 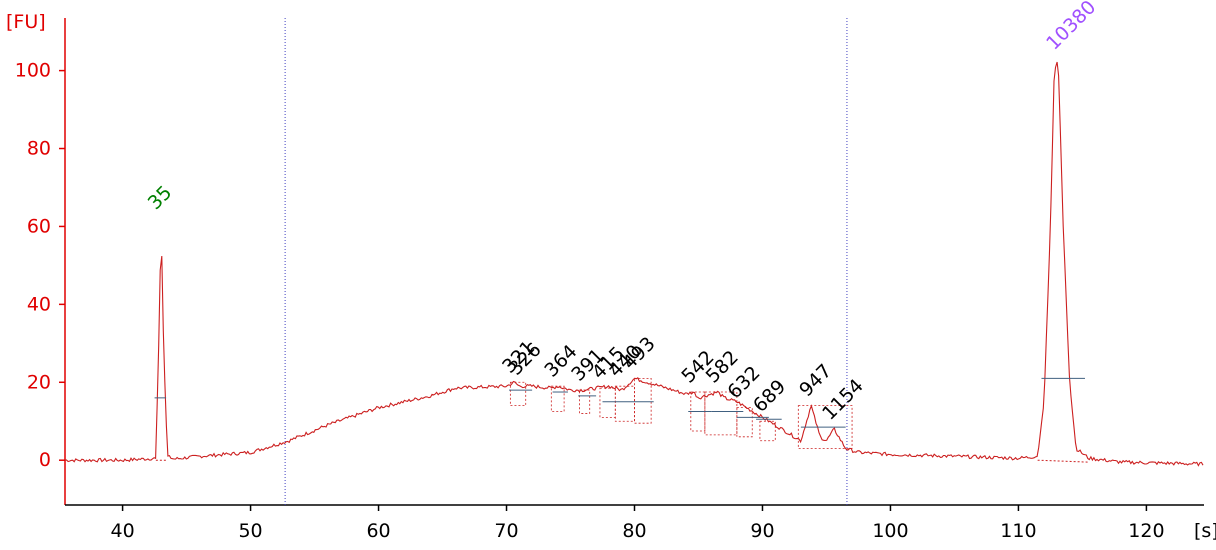 What do you see at coordinates (1071, 27) in the screenshot?
I see `peak-label: 10380` at bounding box center [1071, 27].